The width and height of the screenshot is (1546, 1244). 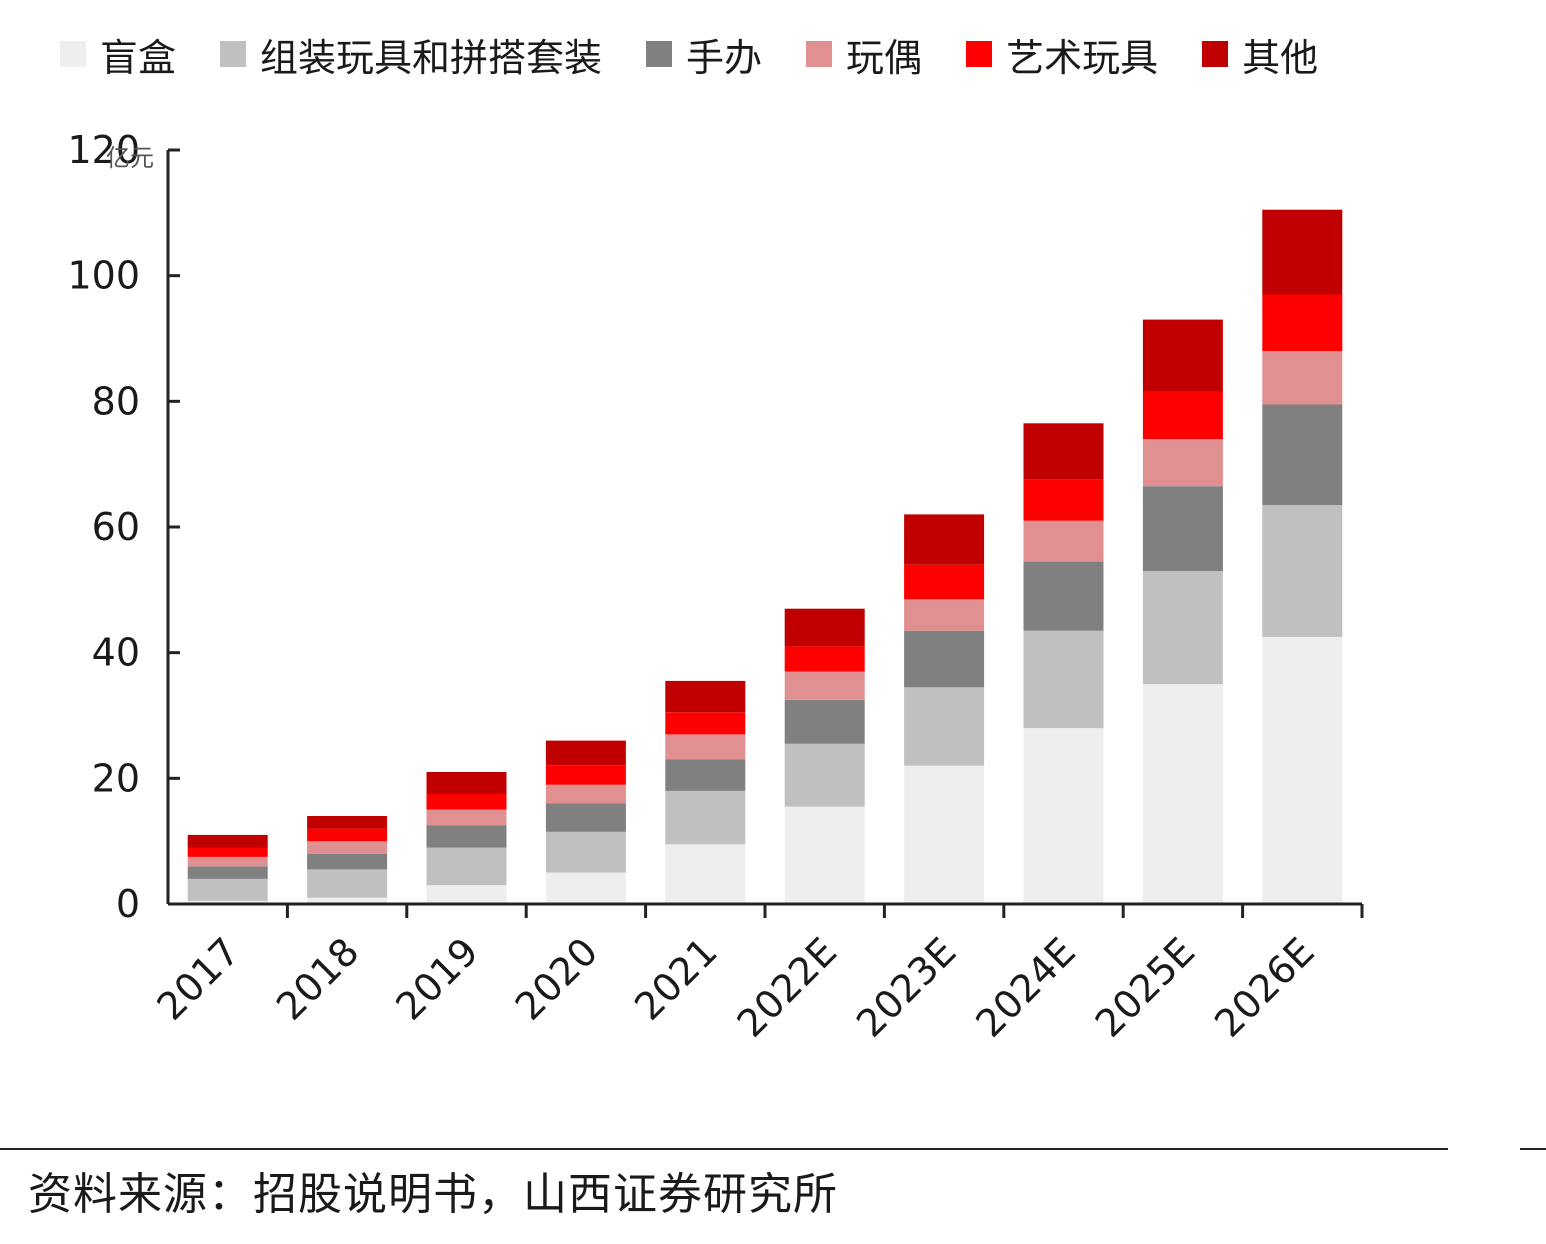 What do you see at coordinates (724, 1149) in the screenshot?
I see `source-divider` at bounding box center [724, 1149].